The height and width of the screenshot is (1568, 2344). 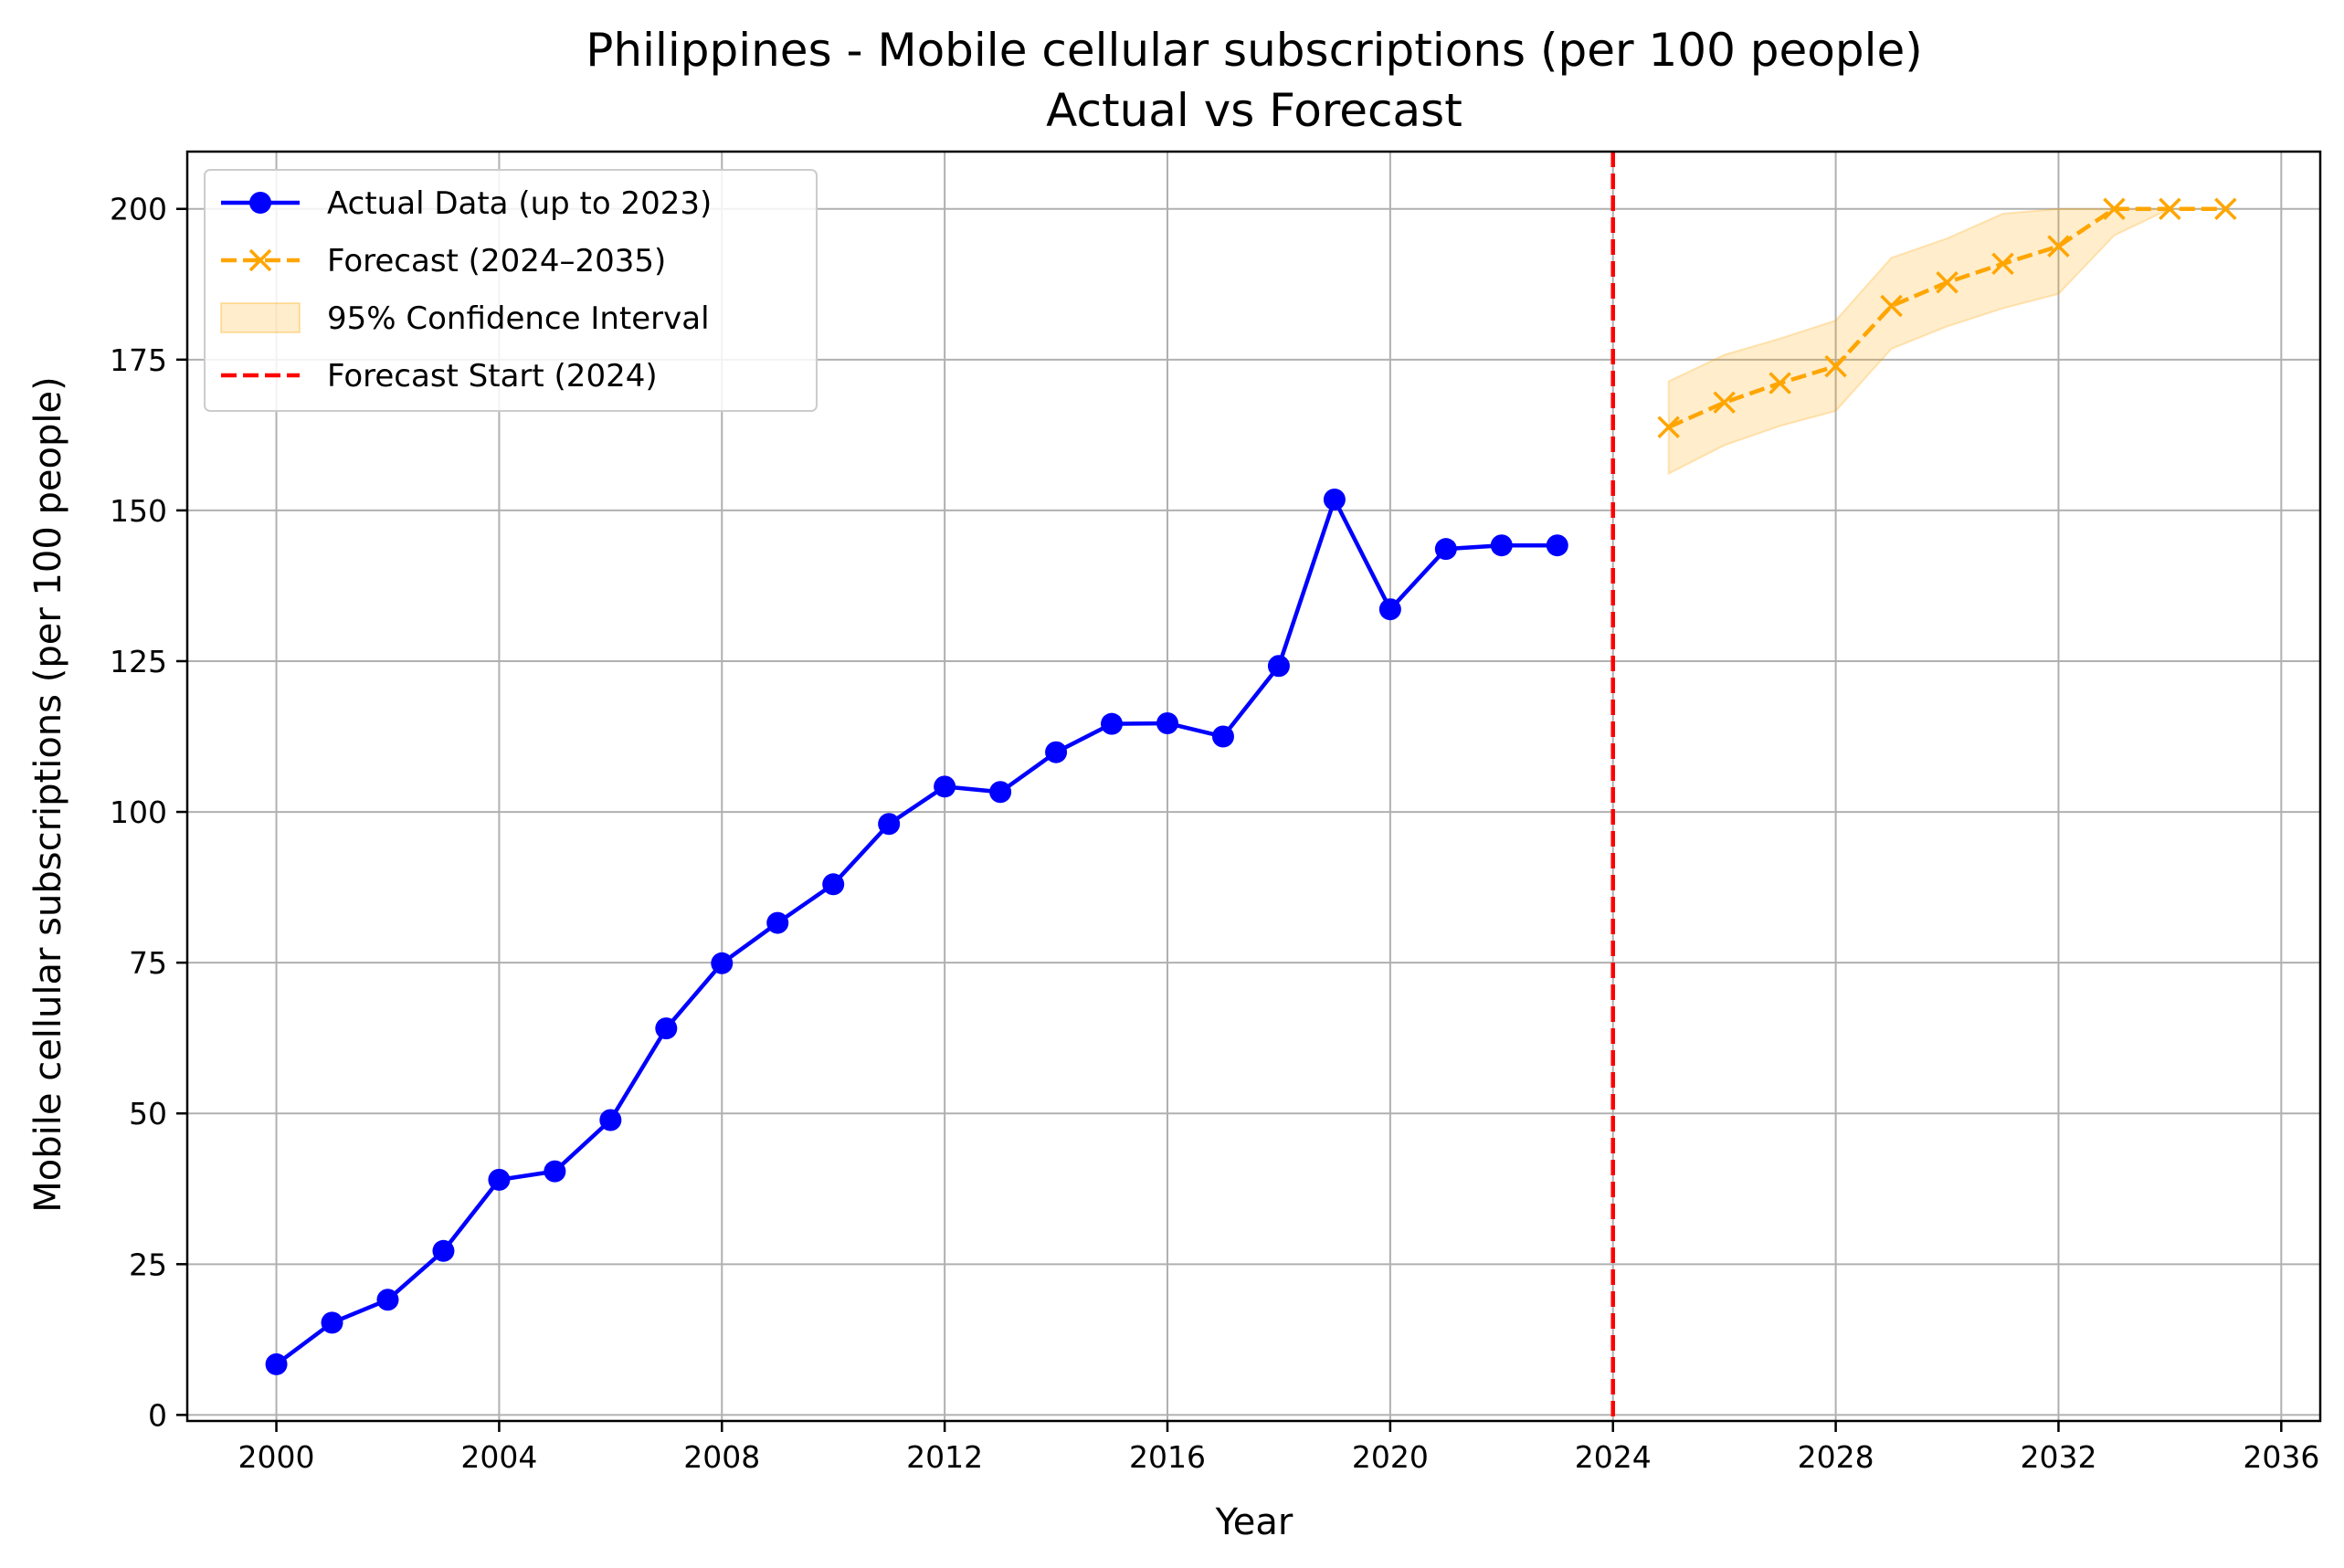 I want to click on data-point-0-2011, so click(x=890, y=824).